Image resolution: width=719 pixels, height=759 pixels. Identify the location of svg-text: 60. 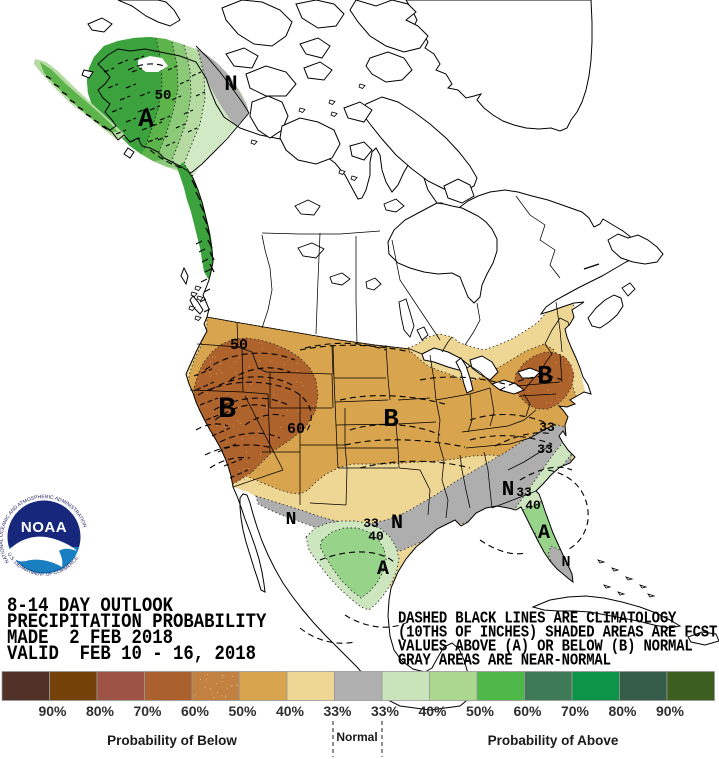
(296, 429).